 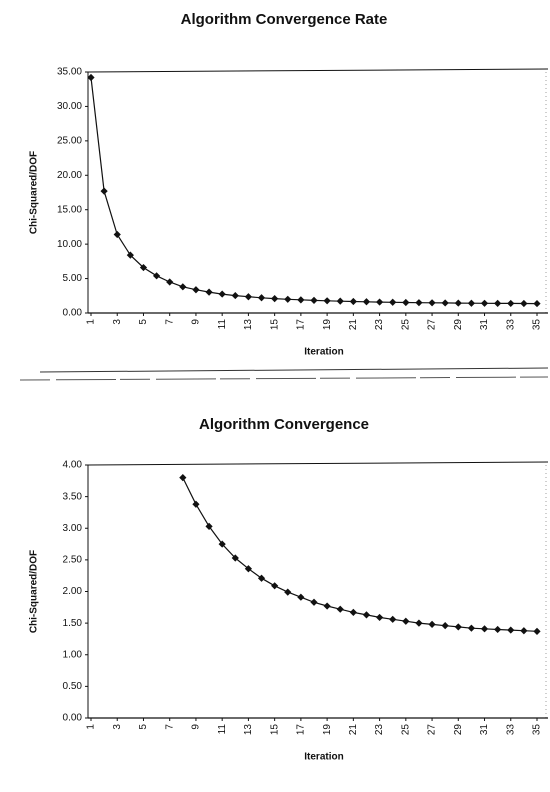 I want to click on y-tick-label: 4.00, so click(x=73, y=465).